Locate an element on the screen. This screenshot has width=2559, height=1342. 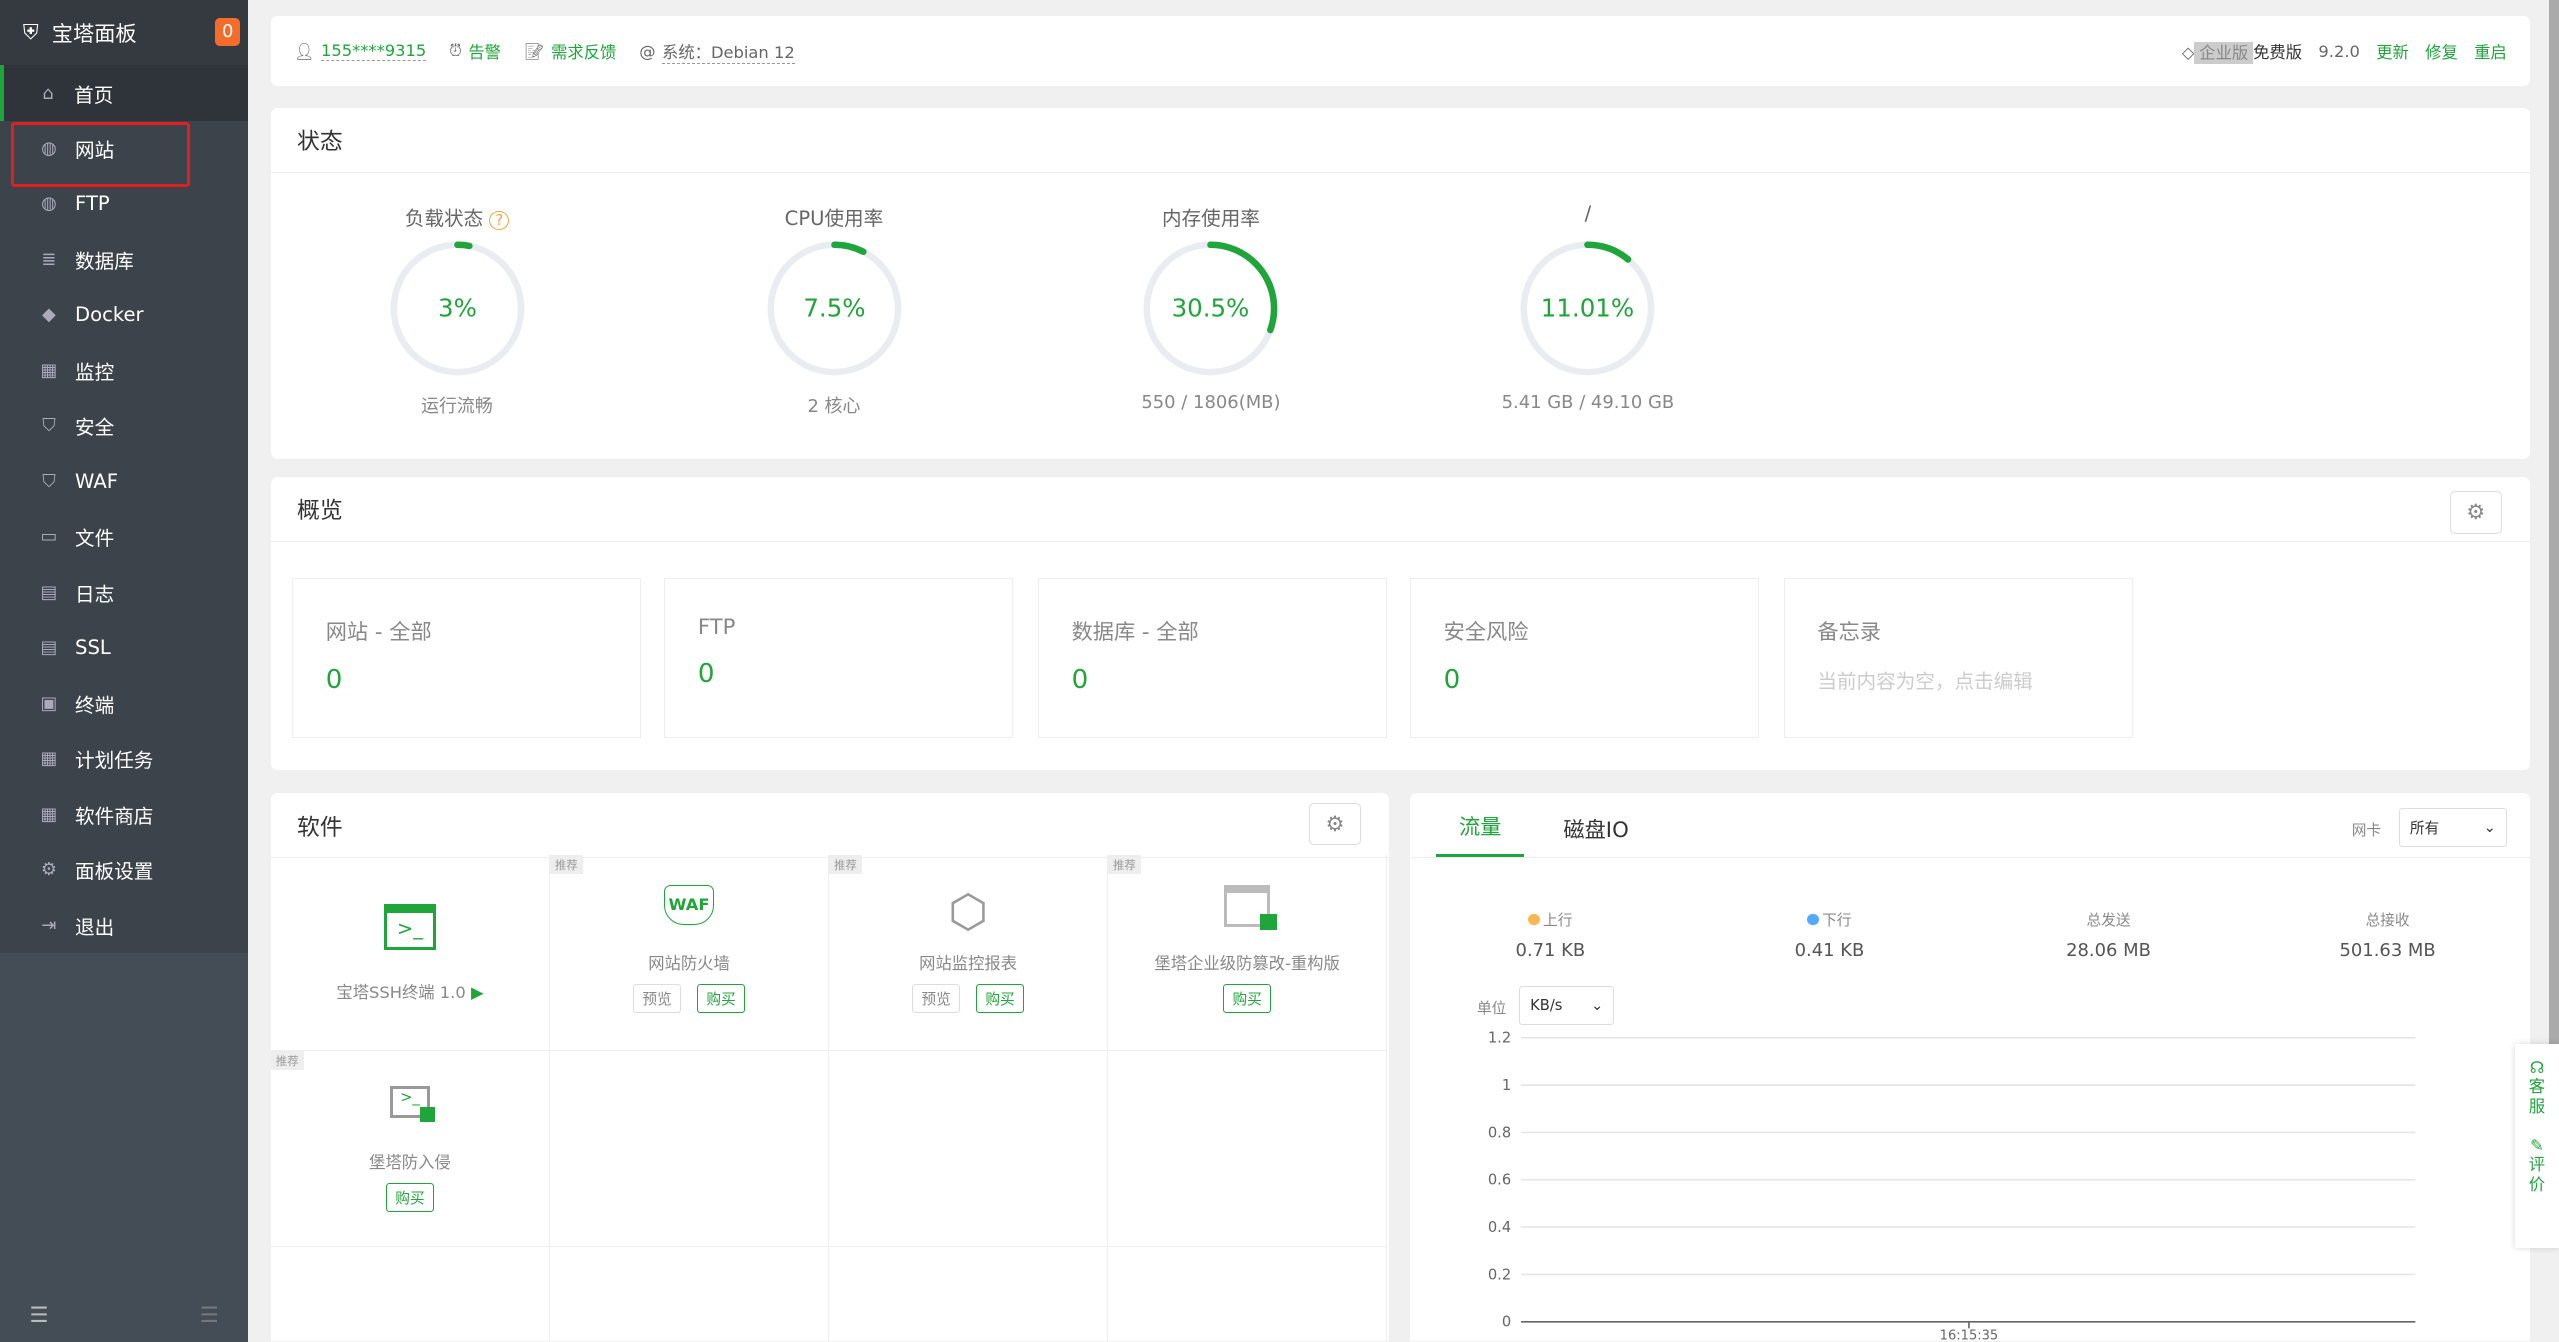
debian-icon: @ is located at coordinates (647, 51).